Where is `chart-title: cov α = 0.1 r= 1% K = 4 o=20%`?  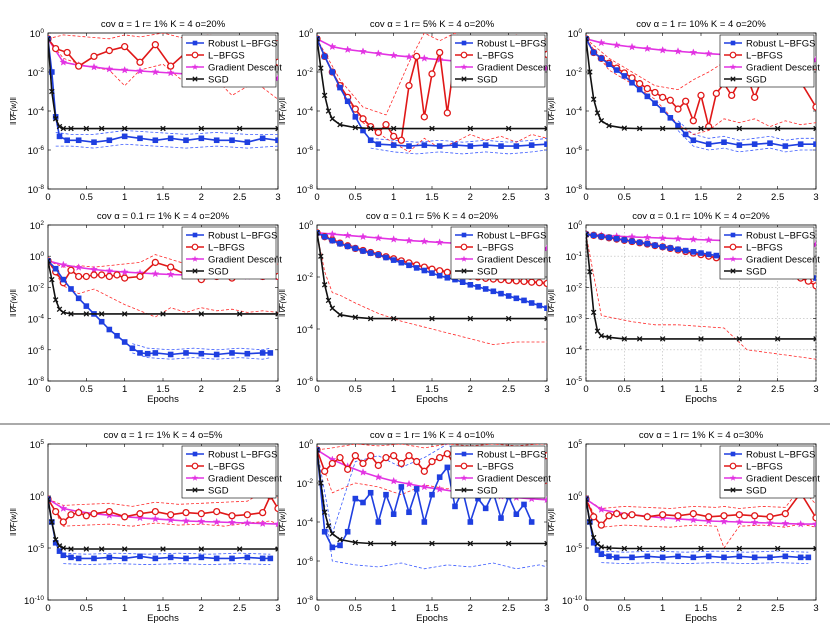 chart-title: cov α = 0.1 r= 1% K = 4 o=20% is located at coordinates (163, 216).